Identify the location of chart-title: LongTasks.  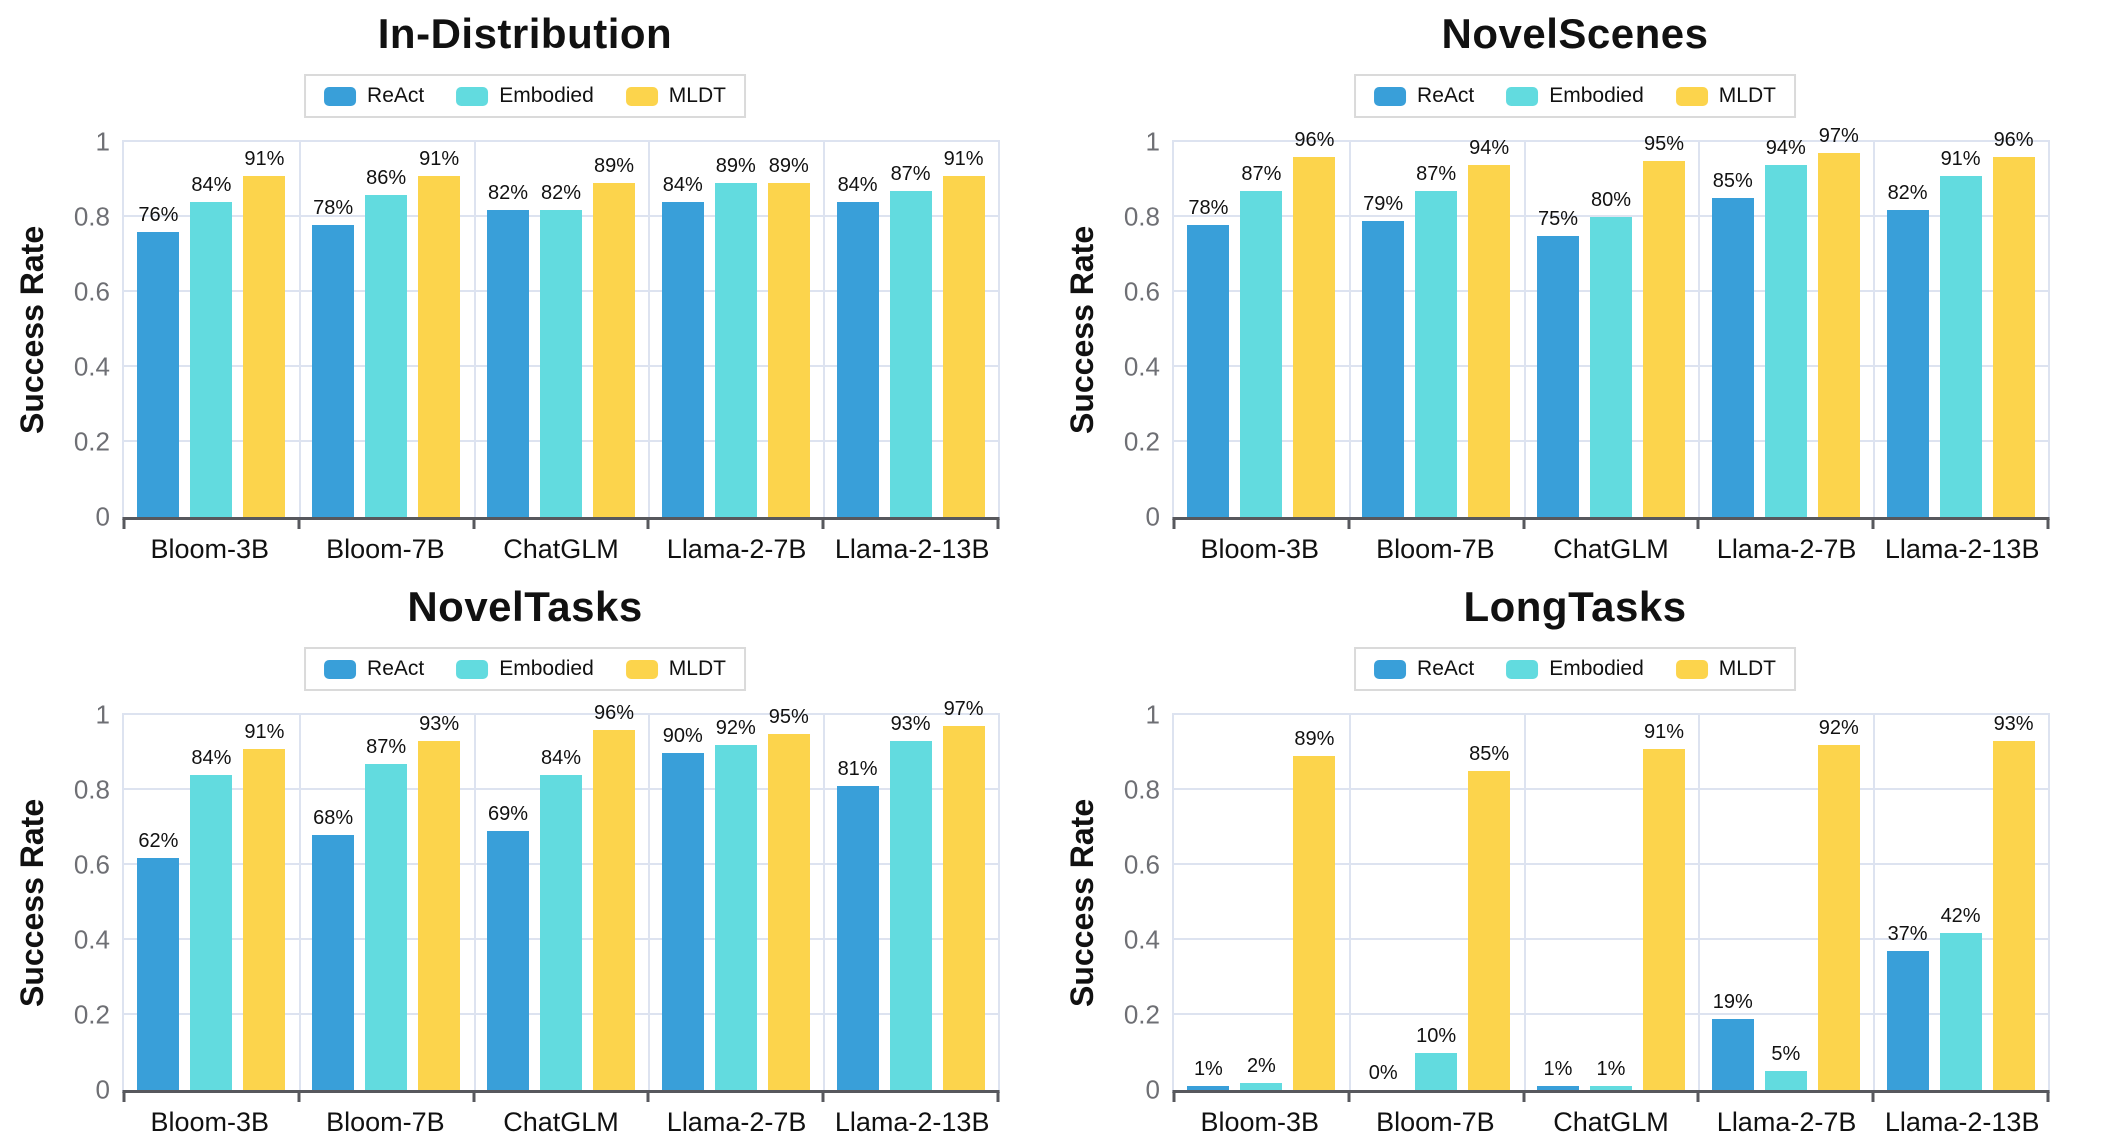
(1575, 606).